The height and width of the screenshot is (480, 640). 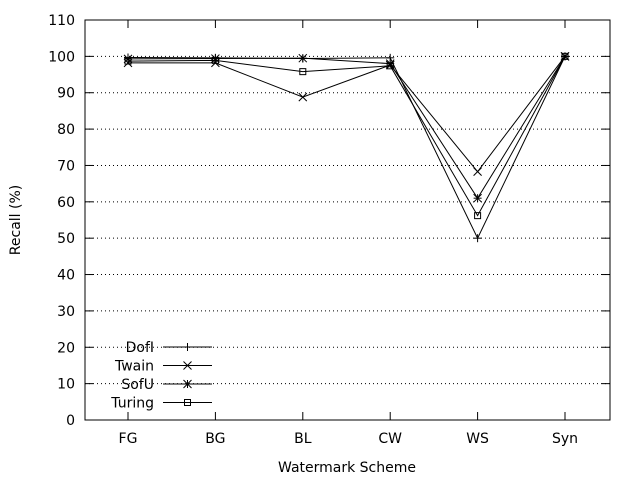 What do you see at coordinates (61, 21) in the screenshot?
I see `y-tick-label: 110` at bounding box center [61, 21].